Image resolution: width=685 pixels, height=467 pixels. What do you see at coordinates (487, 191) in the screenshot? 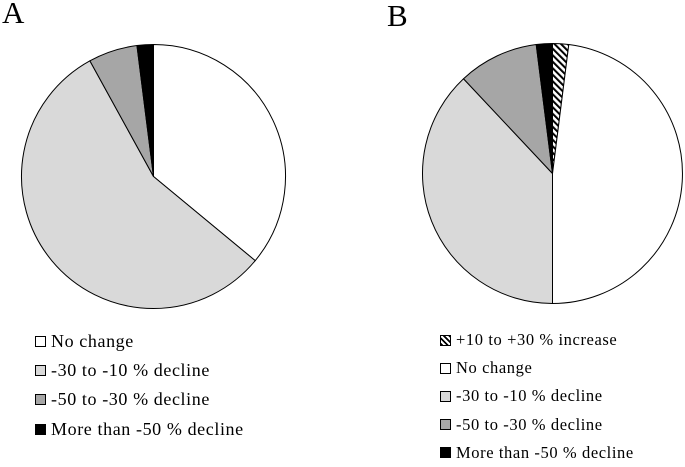
I see `pie-slice-30-to-10-decline` at bounding box center [487, 191].